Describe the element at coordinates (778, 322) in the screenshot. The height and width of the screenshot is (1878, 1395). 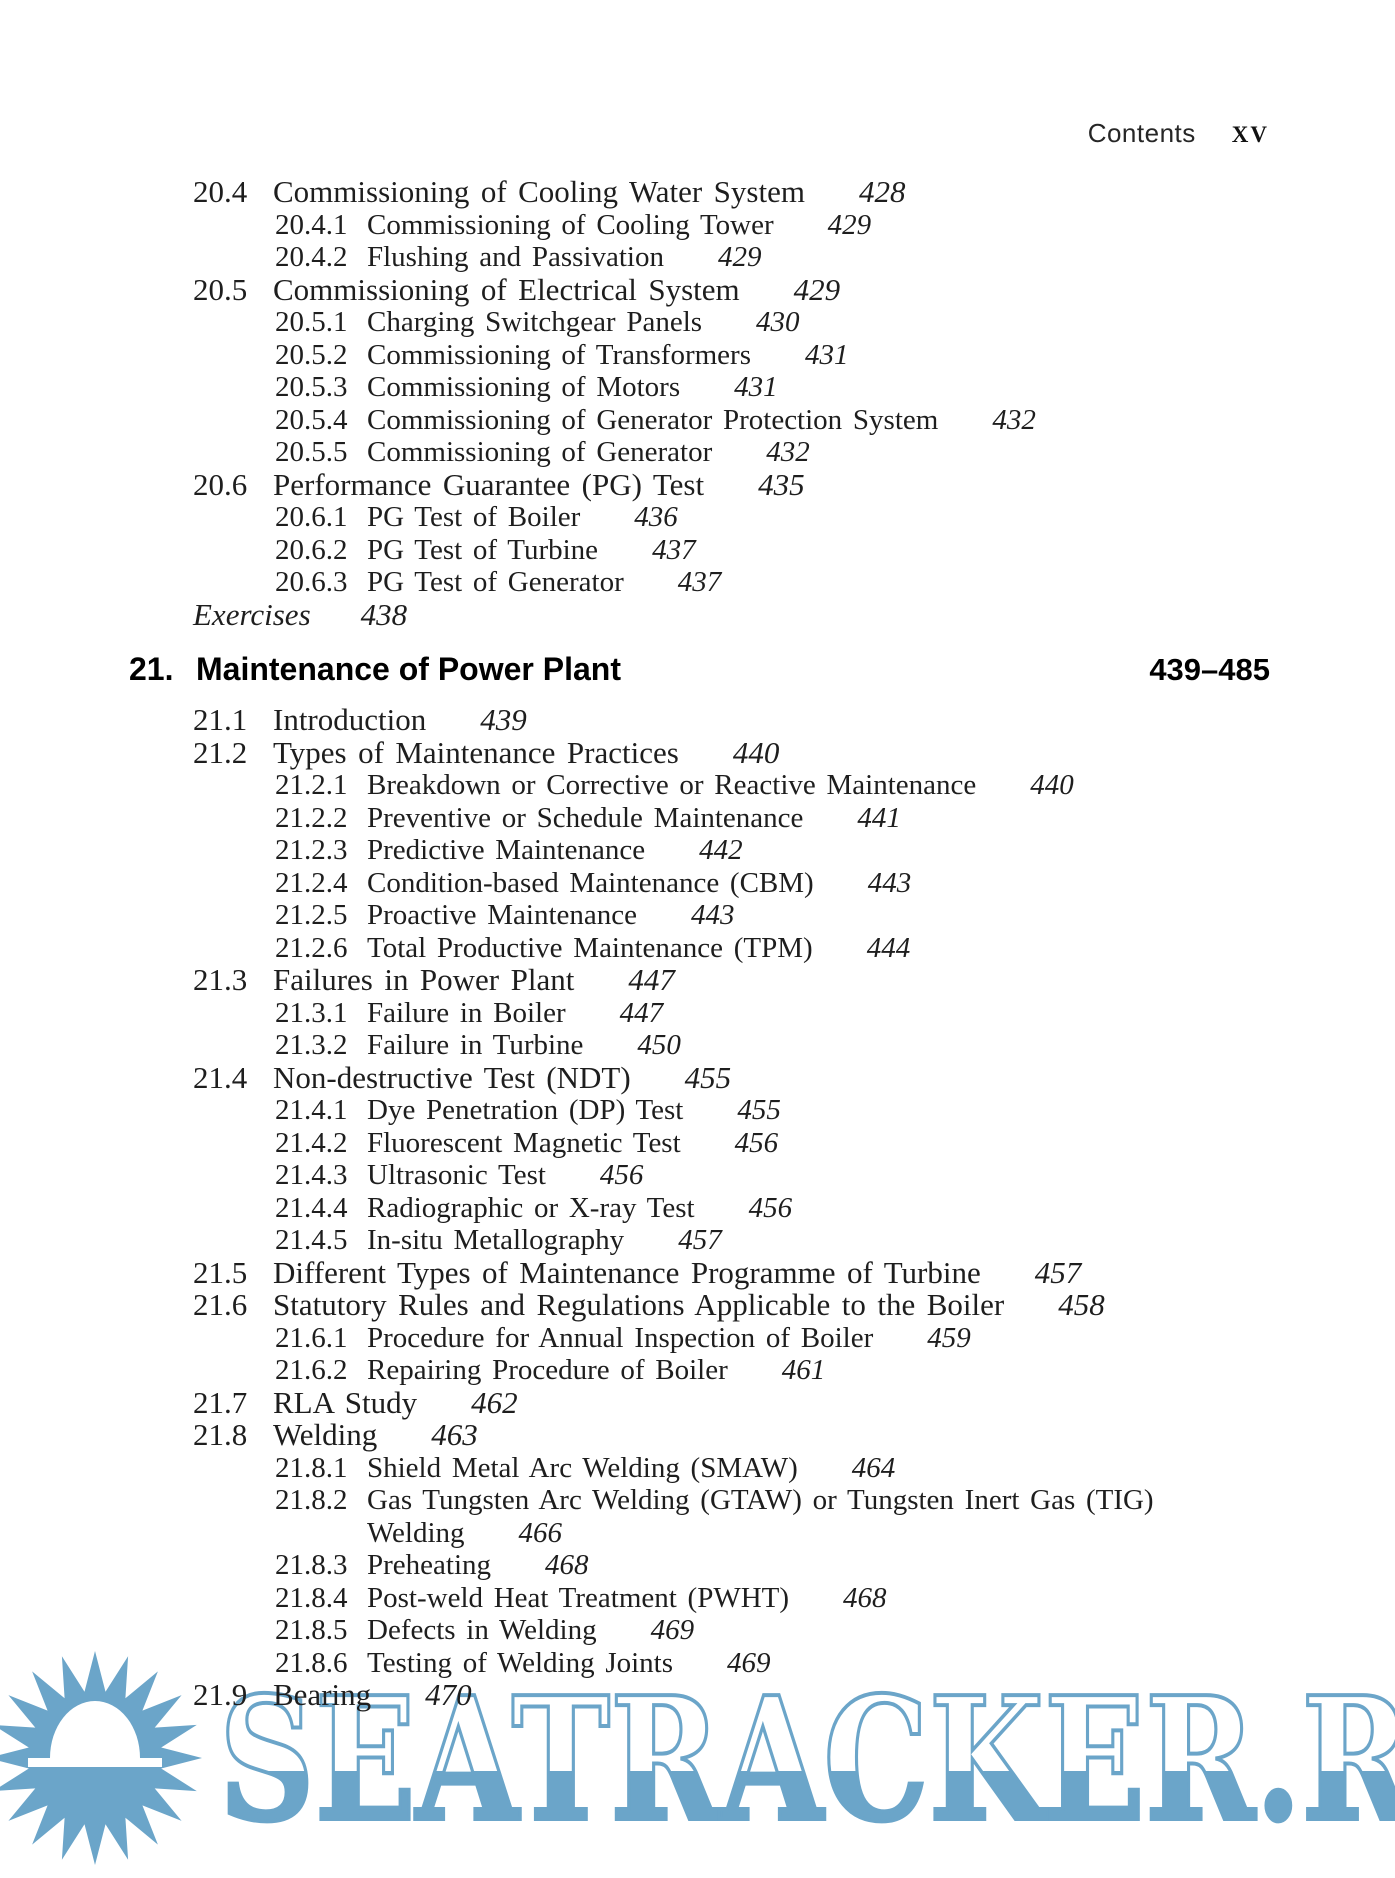
I see `entry-page: 430` at that location.